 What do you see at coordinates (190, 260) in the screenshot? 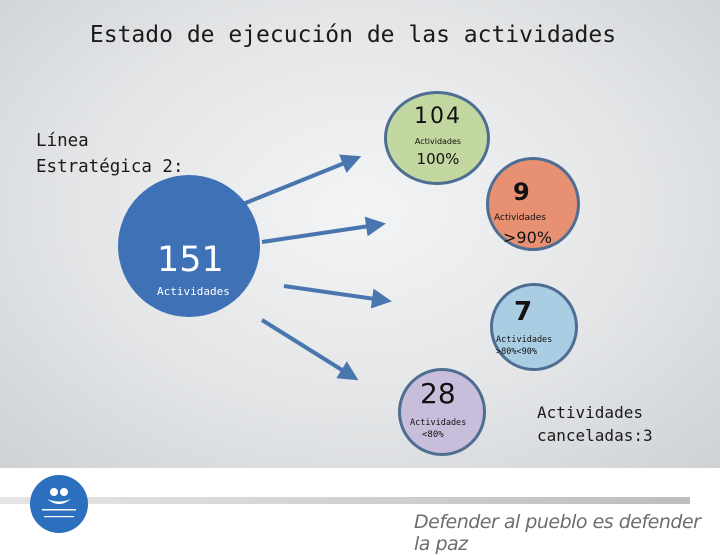
I see `total-value: 151` at bounding box center [190, 260].